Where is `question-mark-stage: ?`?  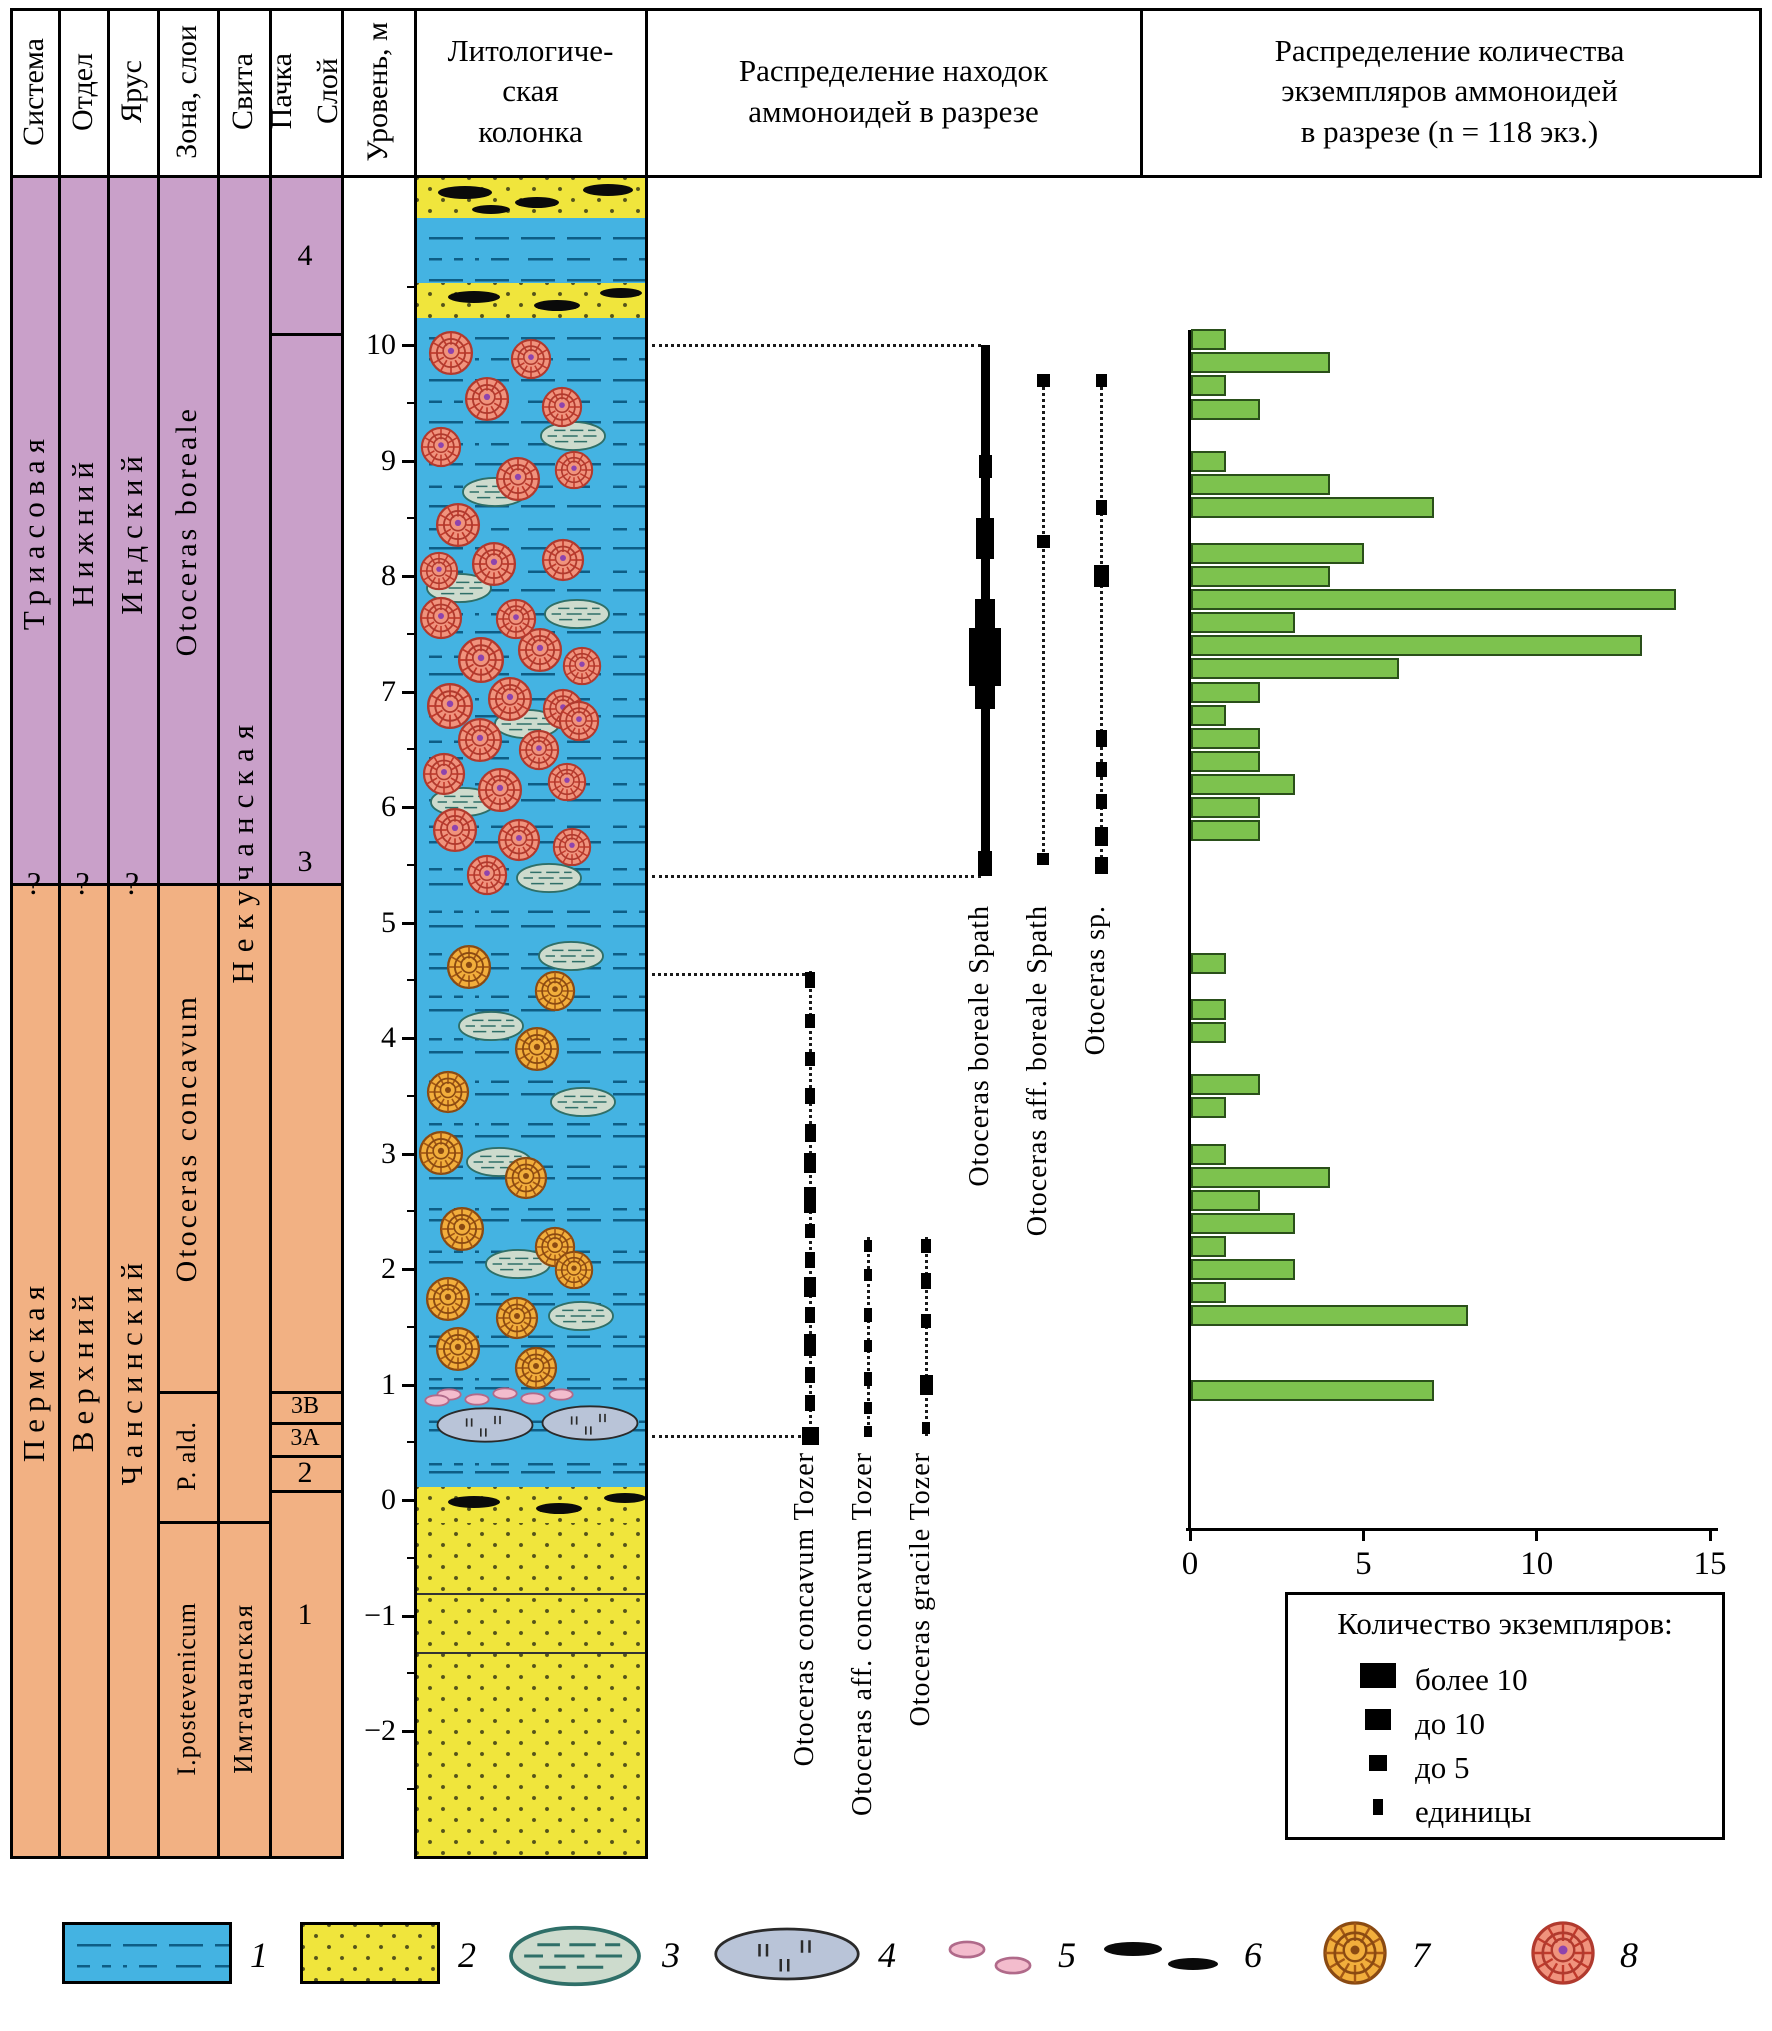 question-mark-stage: ? is located at coordinates (132, 883).